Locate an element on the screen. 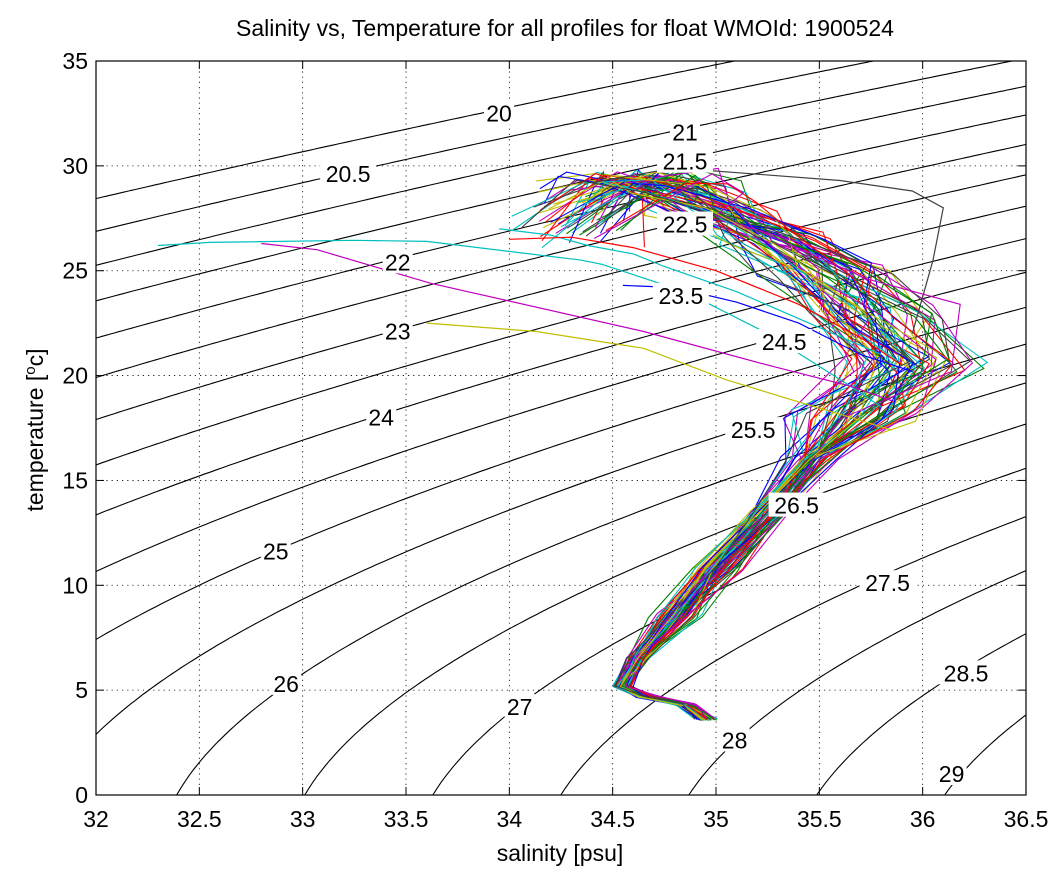 The height and width of the screenshot is (871, 1060). x-axis-label: salinity [psu] is located at coordinates (560, 853).